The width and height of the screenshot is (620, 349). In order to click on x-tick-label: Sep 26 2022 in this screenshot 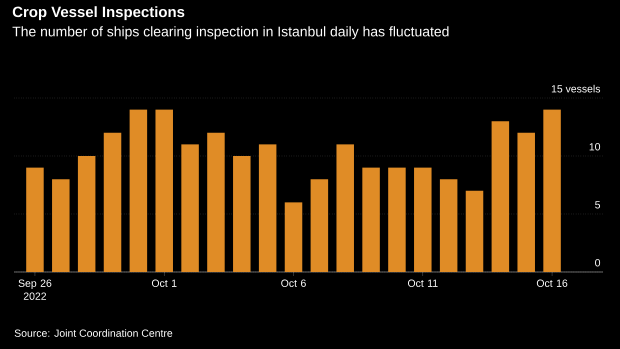, I will do `click(35, 290)`.